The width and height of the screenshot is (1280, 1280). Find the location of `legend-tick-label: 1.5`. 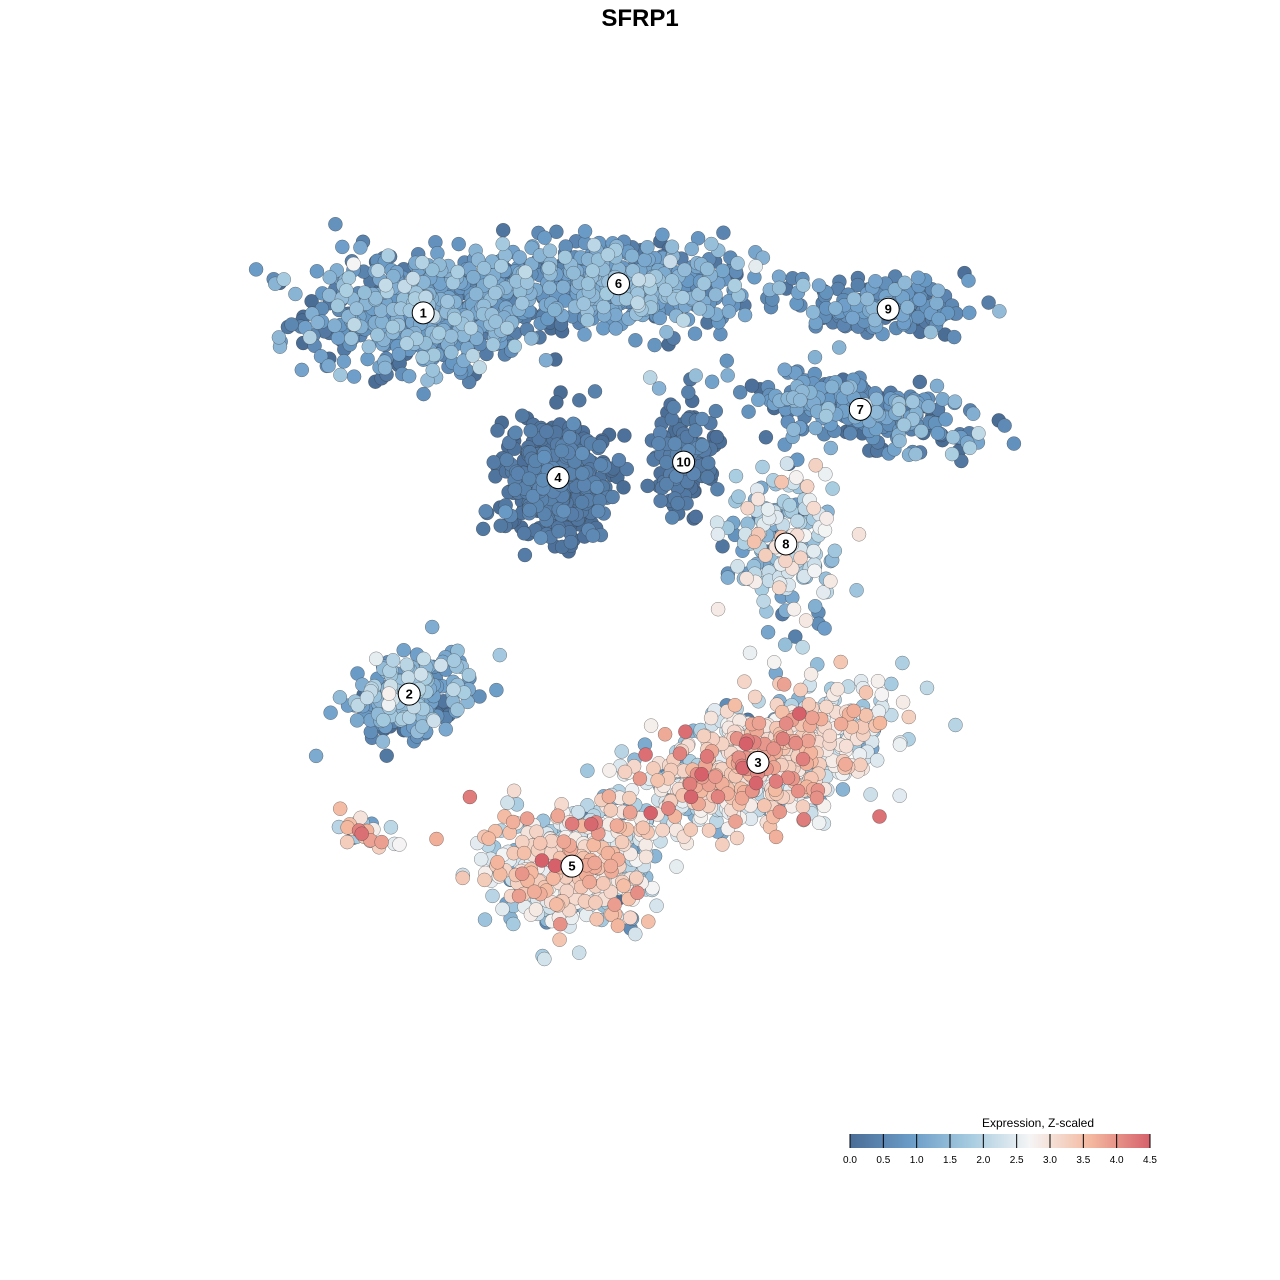

legend-tick-label: 1.5 is located at coordinates (950, 1160).